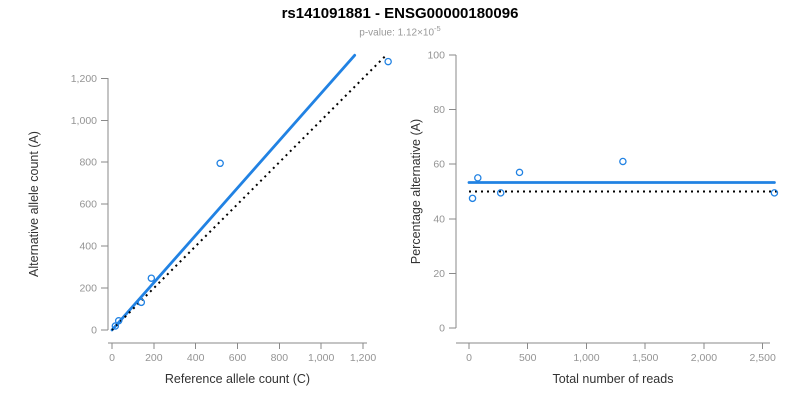 The image size is (800, 400). What do you see at coordinates (280, 358) in the screenshot?
I see `x-tick-label: 800` at bounding box center [280, 358].